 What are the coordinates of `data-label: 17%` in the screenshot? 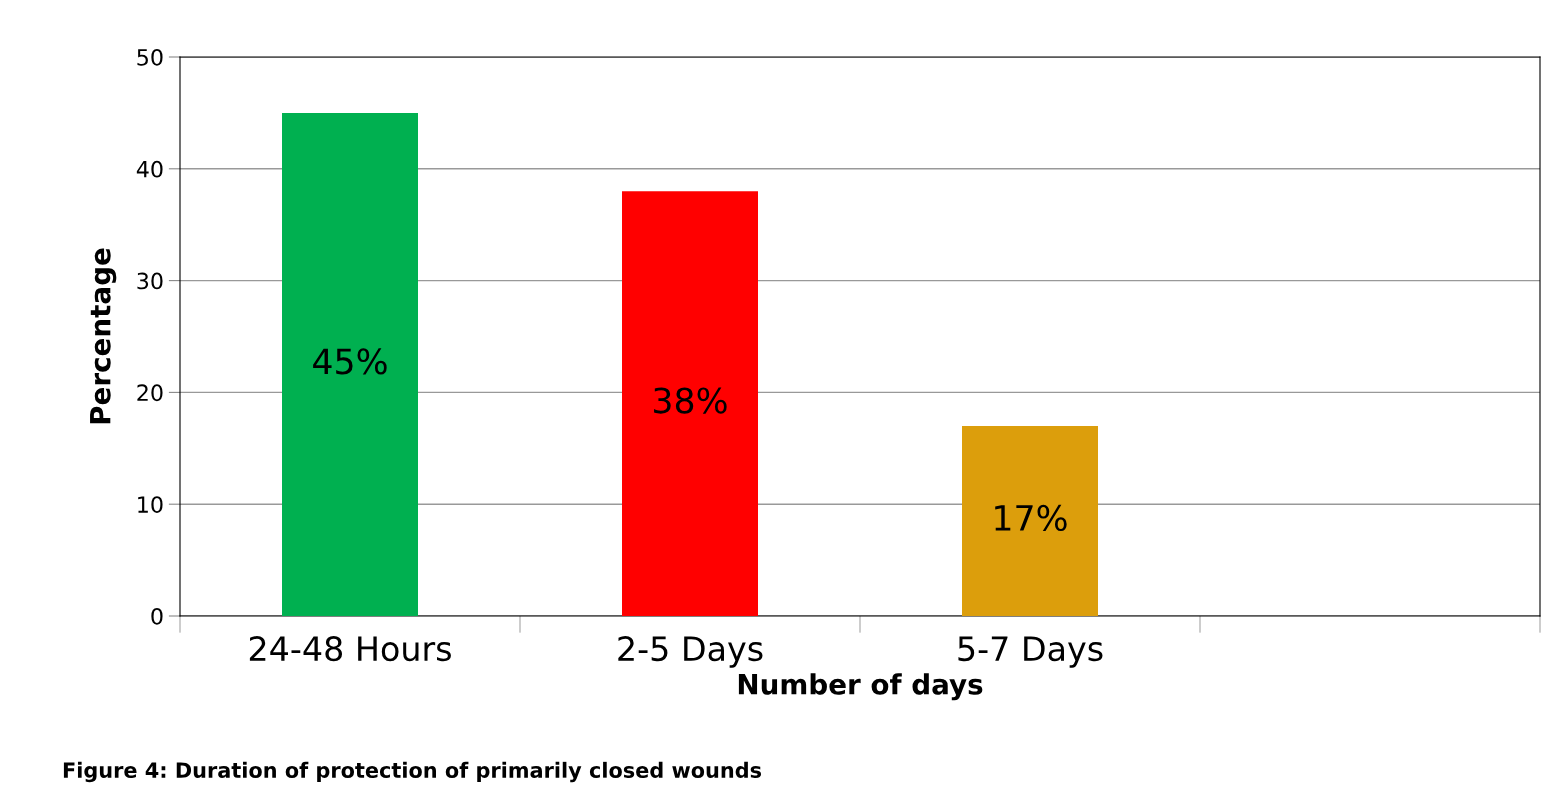 It's located at (1031, 518).